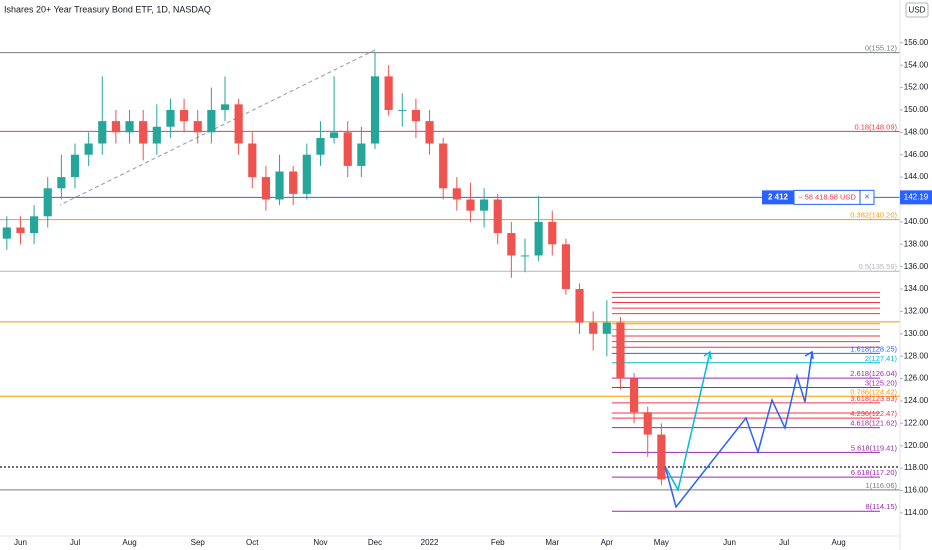  What do you see at coordinates (916, 275) in the screenshot?
I see `price-axis` at bounding box center [916, 275].